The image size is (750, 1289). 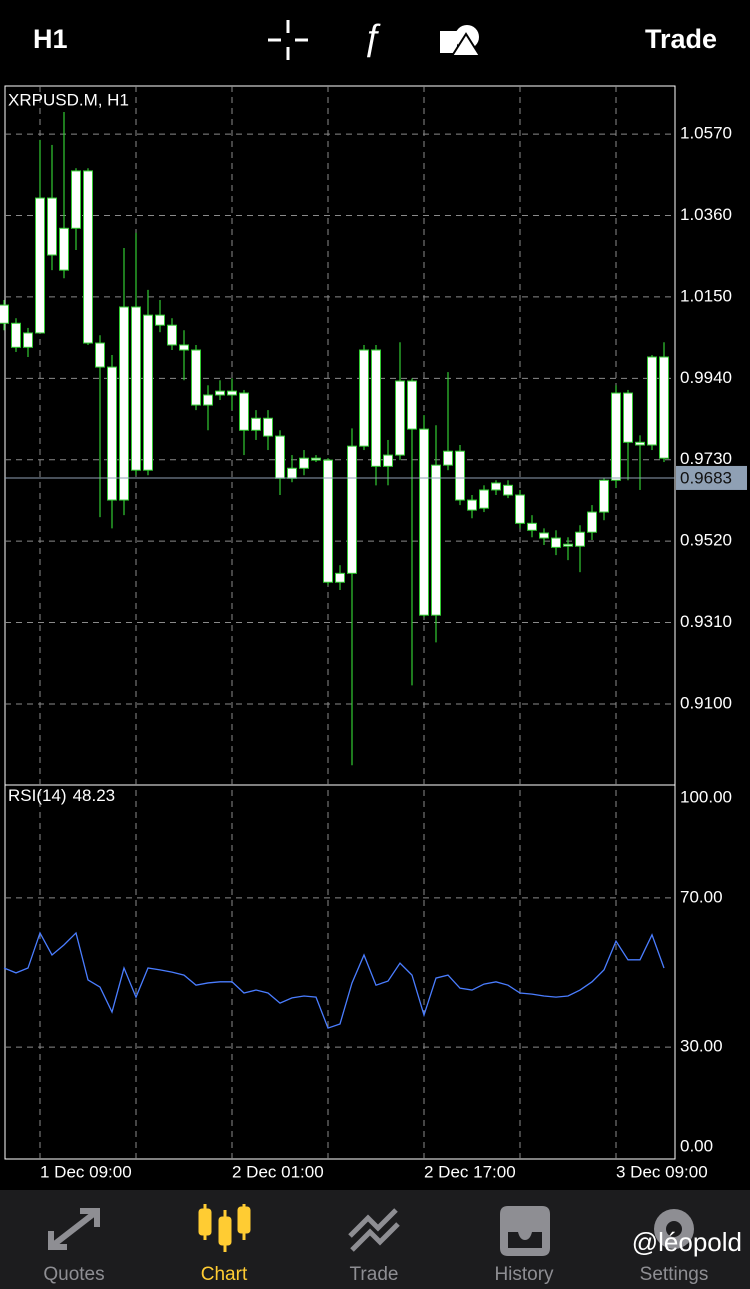 I want to click on tab-label: Chart, so click(x=224, y=1274).